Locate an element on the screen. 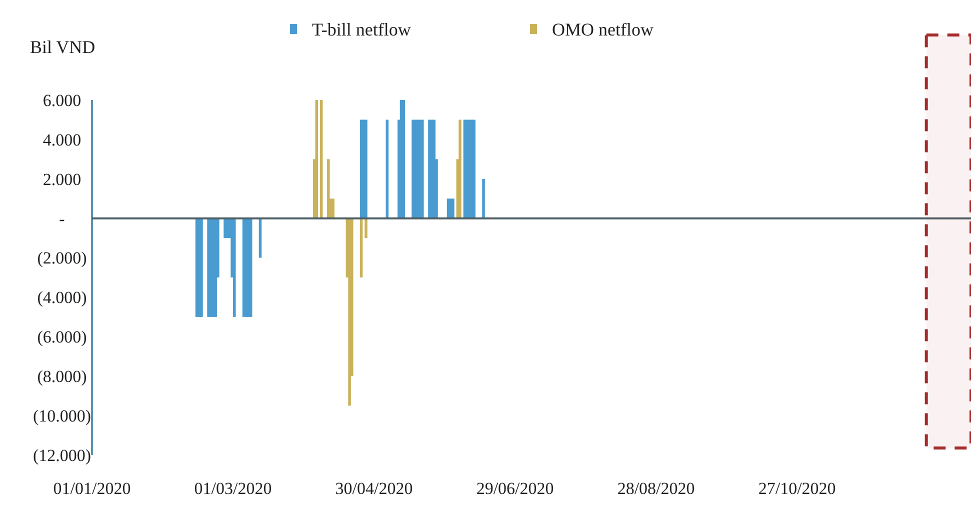 The height and width of the screenshot is (512, 971). y-tick-label: 6.000 is located at coordinates (62, 100).